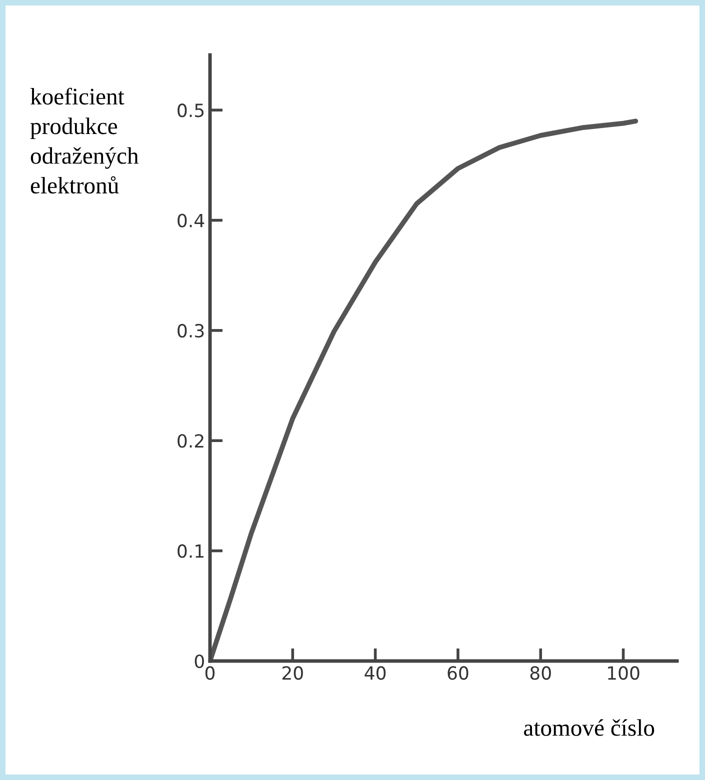 Image resolution: width=705 pixels, height=780 pixels. Describe the element at coordinates (191, 221) in the screenshot. I see `y-tick-label: 0.4` at that location.